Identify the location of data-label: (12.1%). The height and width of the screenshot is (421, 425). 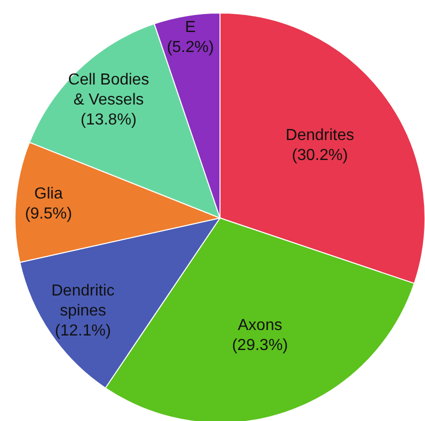
(82, 331).